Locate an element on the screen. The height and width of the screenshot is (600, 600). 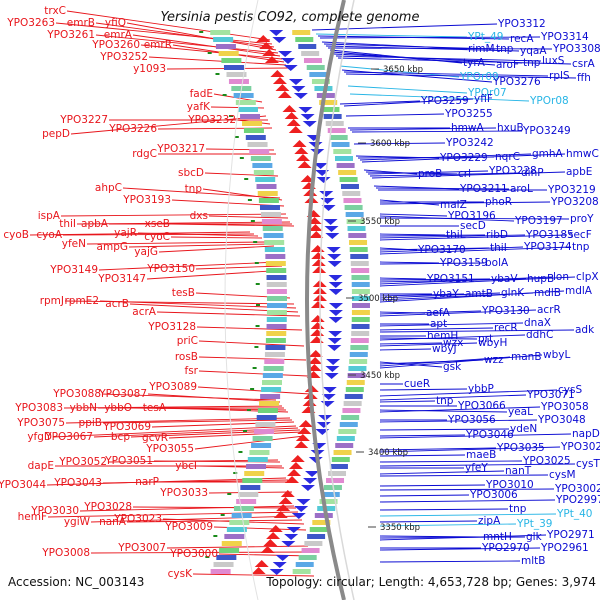
right-gene-label: YPt_49 is located at coordinates (485, 37).